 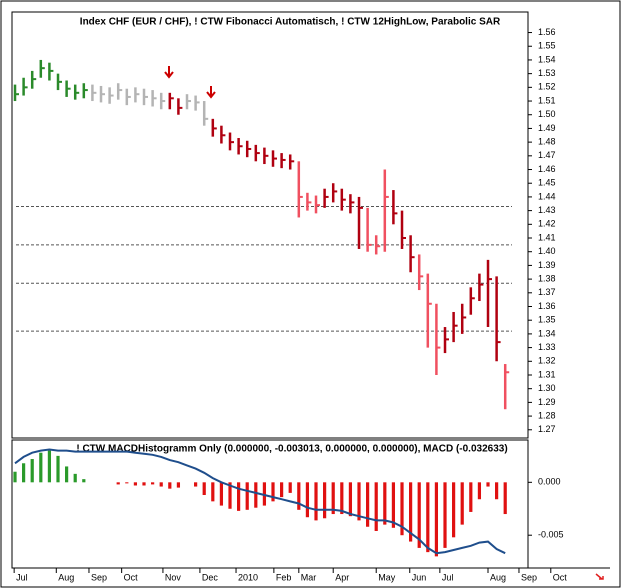 What do you see at coordinates (547, 429) in the screenshot?
I see `y-tick-label: 1.27` at bounding box center [547, 429].